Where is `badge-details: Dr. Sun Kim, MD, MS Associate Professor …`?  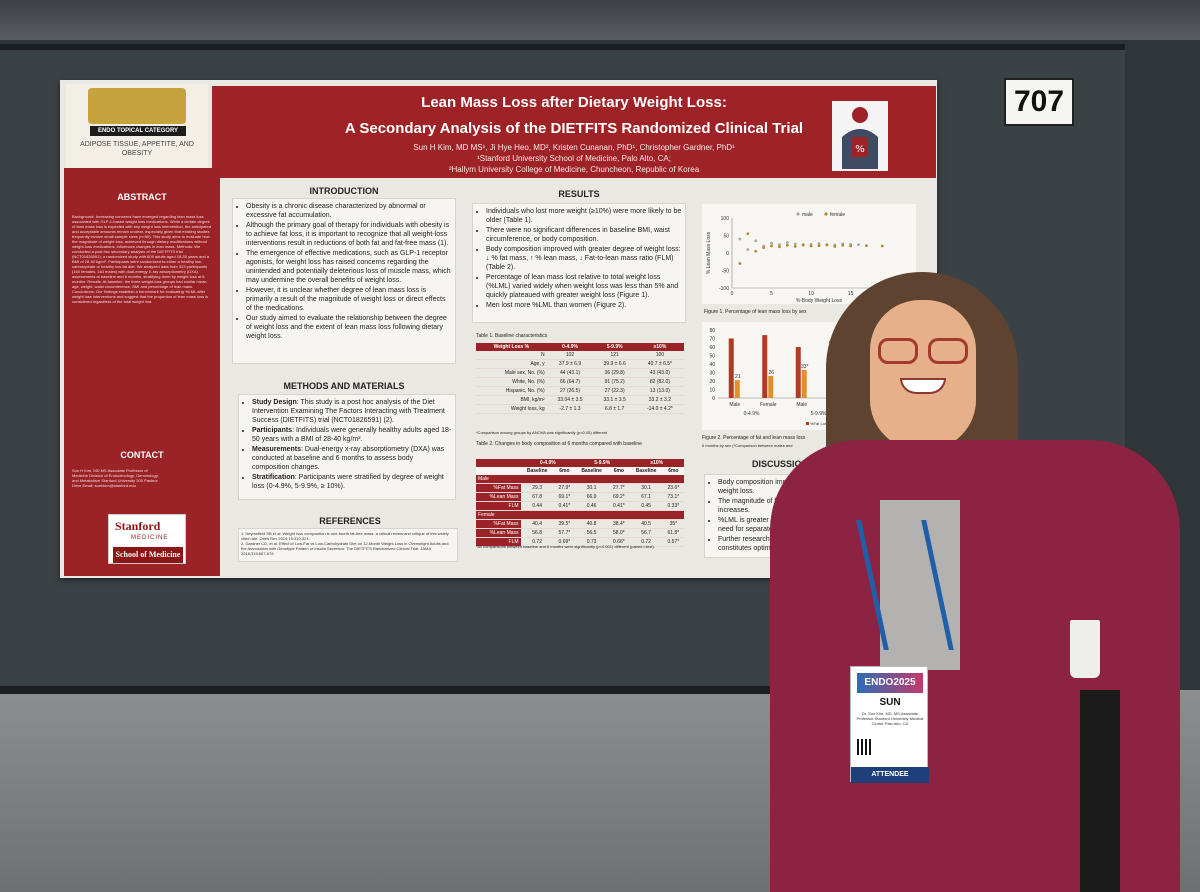 badge-details: Dr. Sun Kim, MD, MS Associate Professor … is located at coordinates (890, 718).